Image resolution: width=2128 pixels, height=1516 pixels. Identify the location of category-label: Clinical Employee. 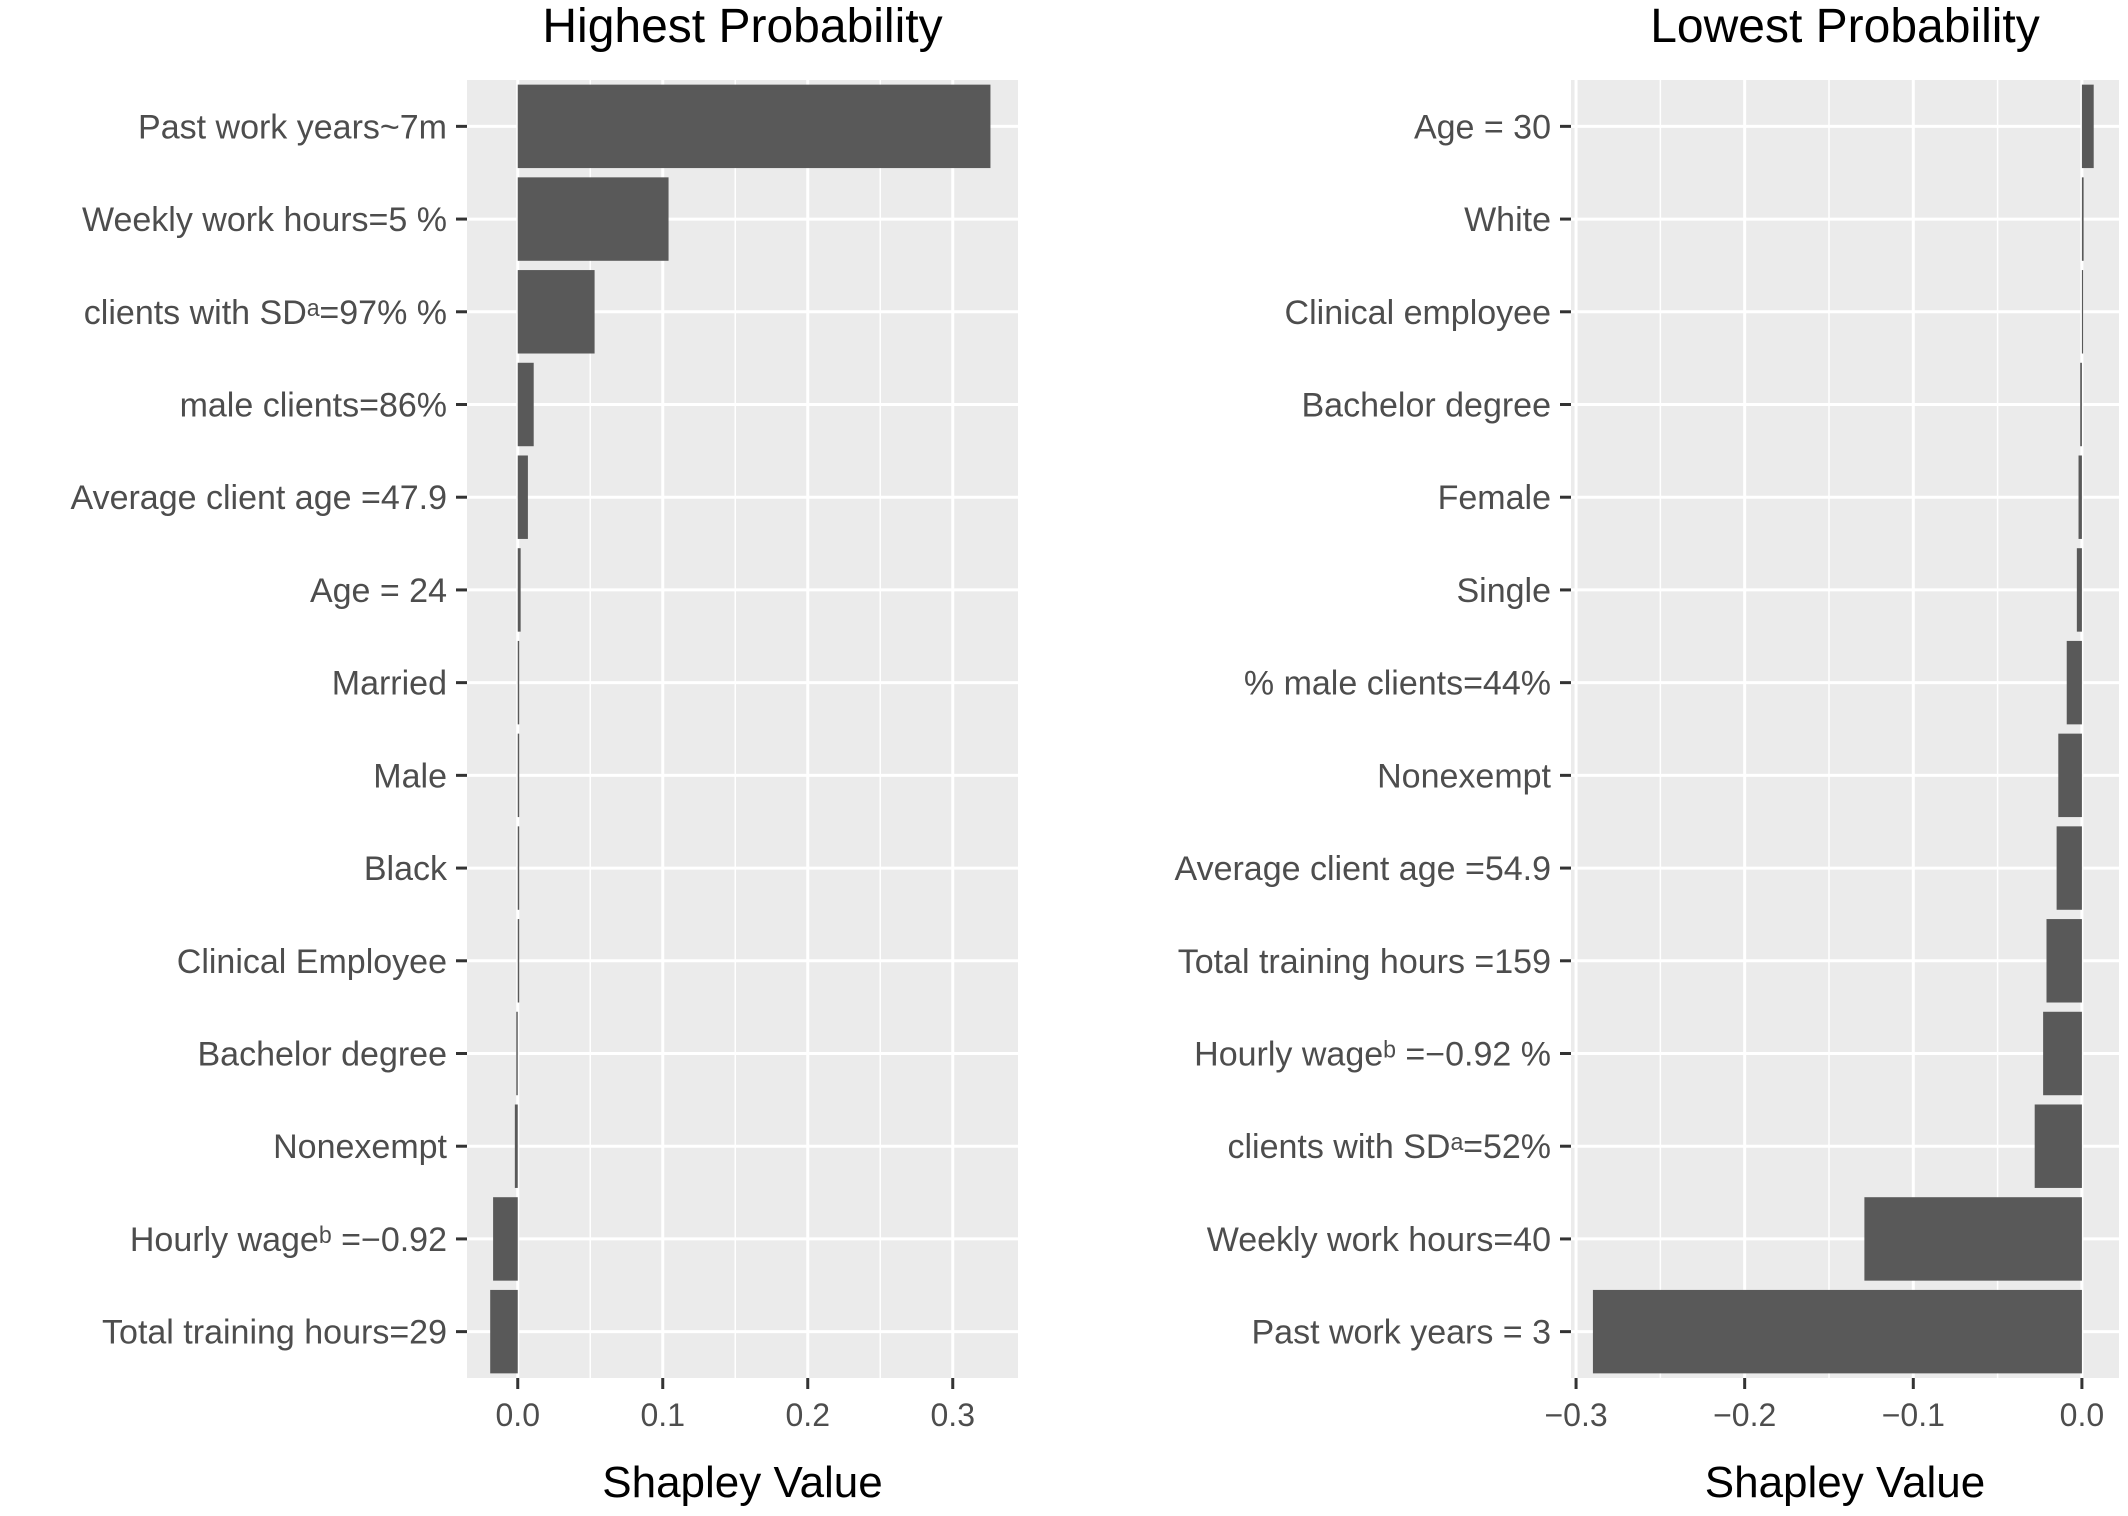
(312, 962).